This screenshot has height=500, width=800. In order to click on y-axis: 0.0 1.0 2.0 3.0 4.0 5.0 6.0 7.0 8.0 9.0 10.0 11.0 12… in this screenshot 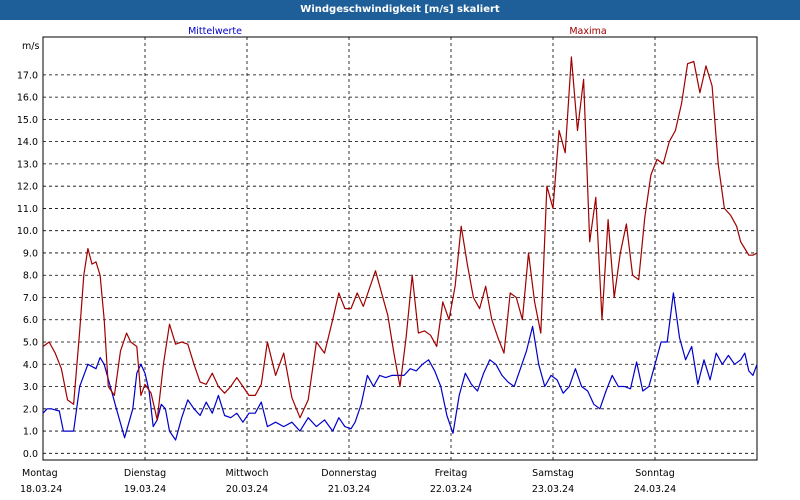, I will do `click(27, 264)`.